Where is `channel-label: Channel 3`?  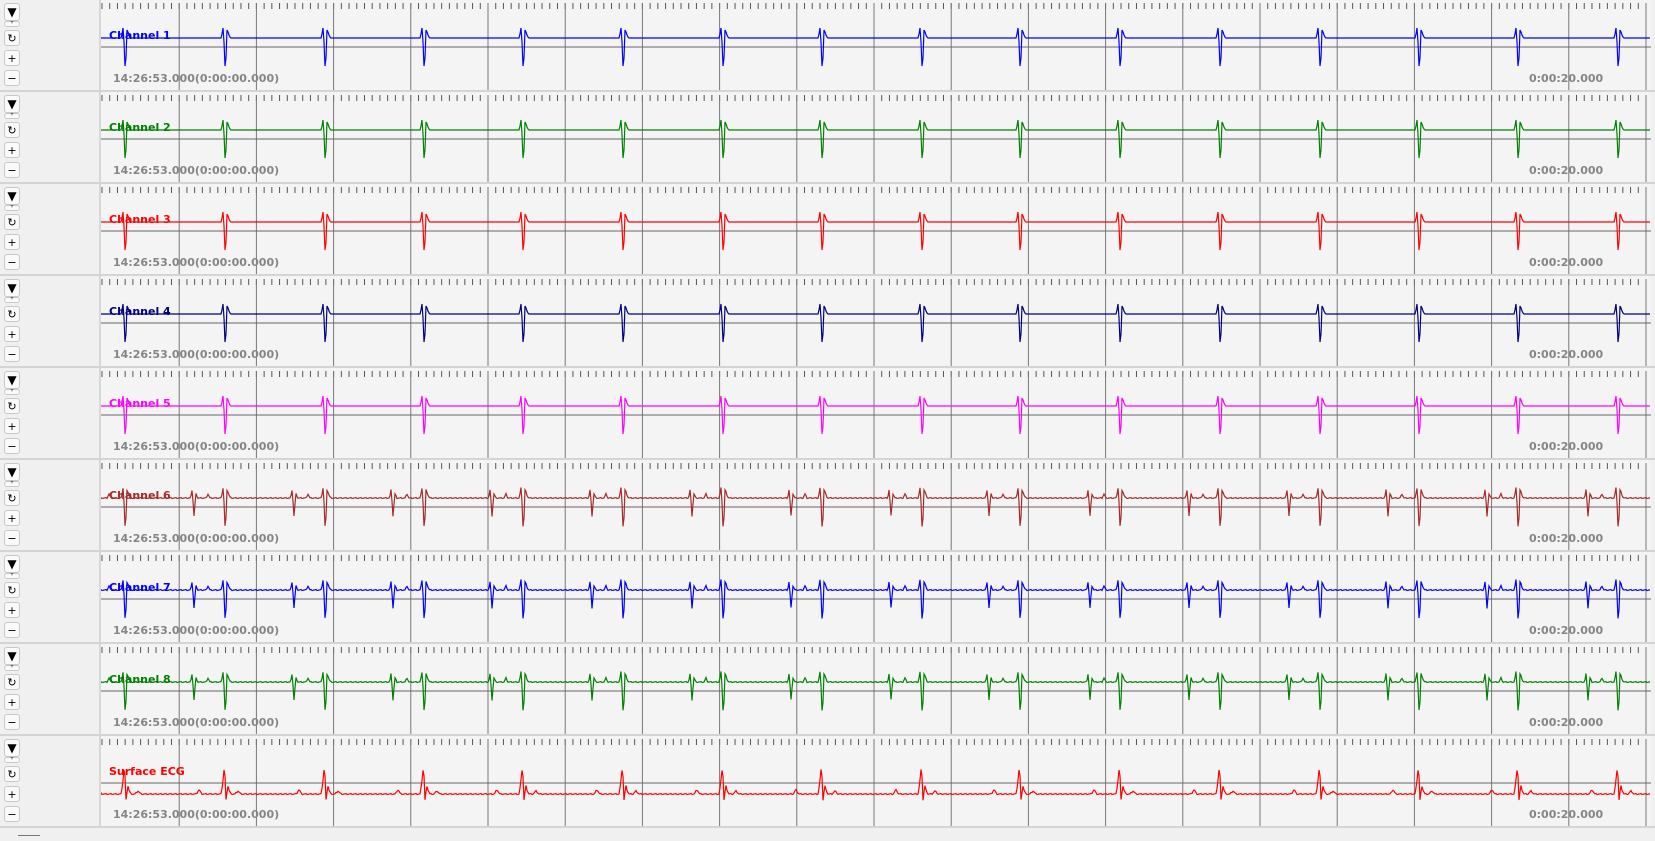 channel-label: Channel 3 is located at coordinates (140, 219).